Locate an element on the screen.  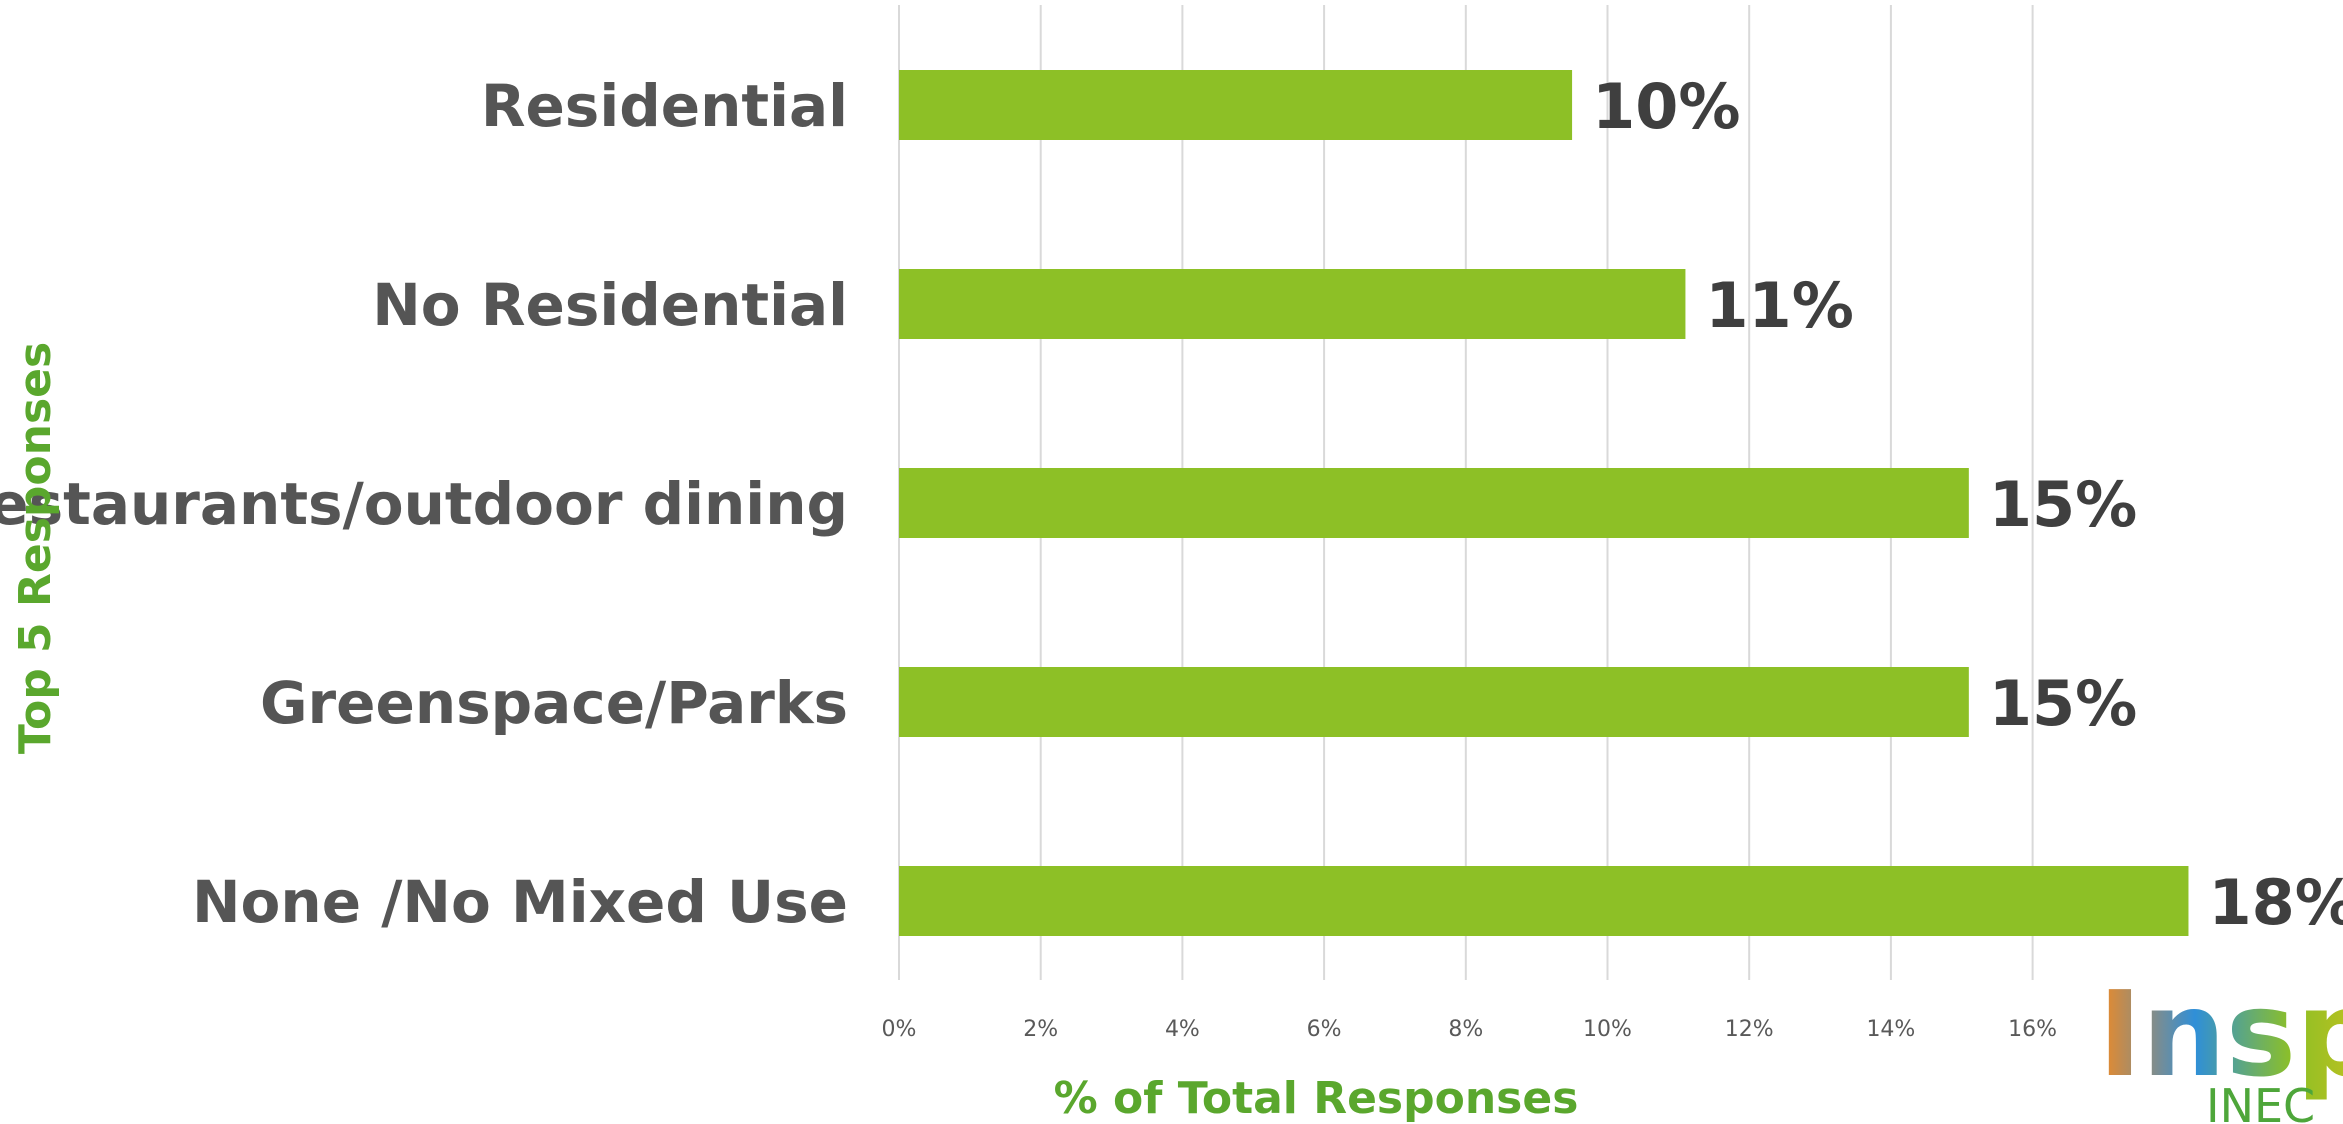
x-tick-label: 4% is located at coordinates (1182, 1029).